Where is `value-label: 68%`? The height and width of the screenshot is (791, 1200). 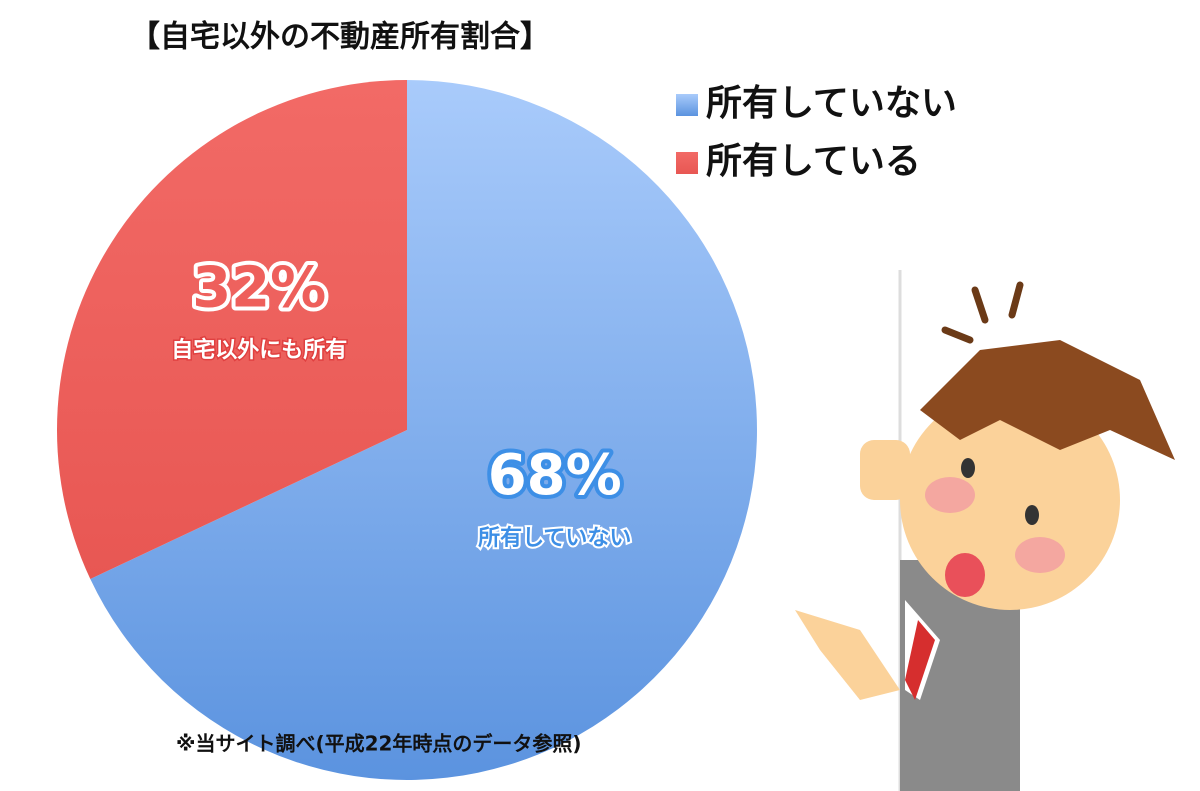
value-label: 68% is located at coordinates (555, 475).